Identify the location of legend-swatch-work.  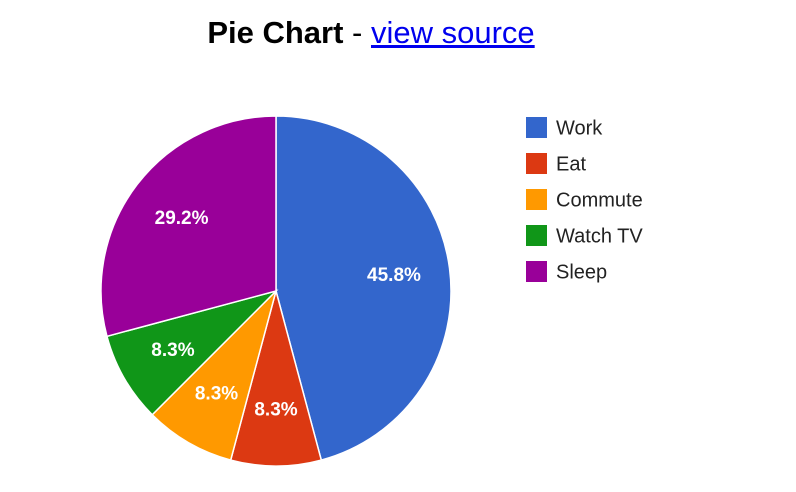
(536, 127).